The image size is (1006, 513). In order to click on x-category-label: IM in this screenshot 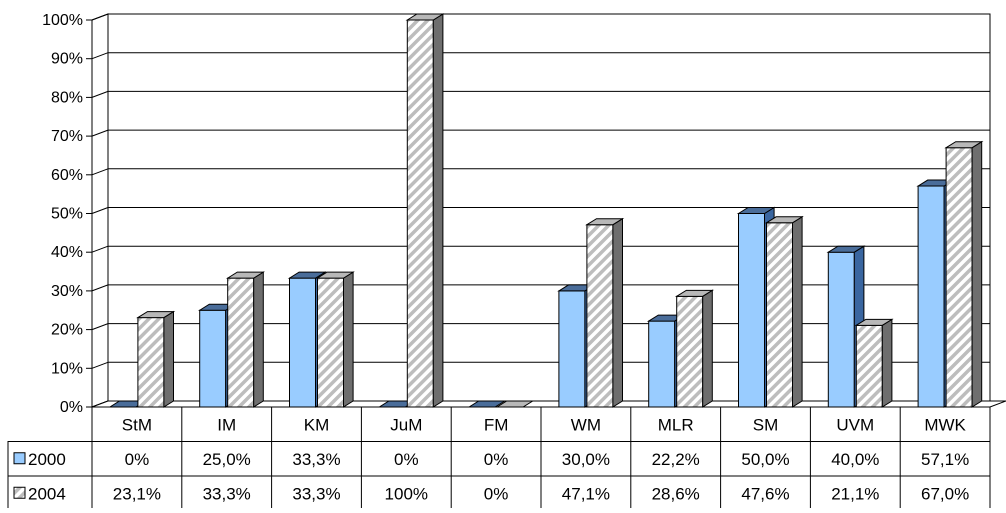, I will do `click(226, 424)`.